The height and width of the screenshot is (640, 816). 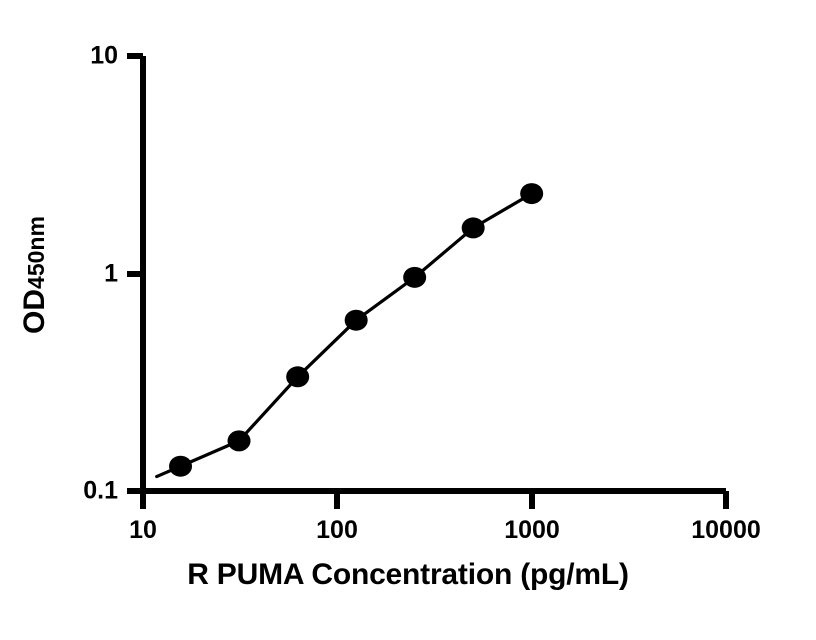 I want to click on y-axis-title: OD450nm, so click(x=35, y=275).